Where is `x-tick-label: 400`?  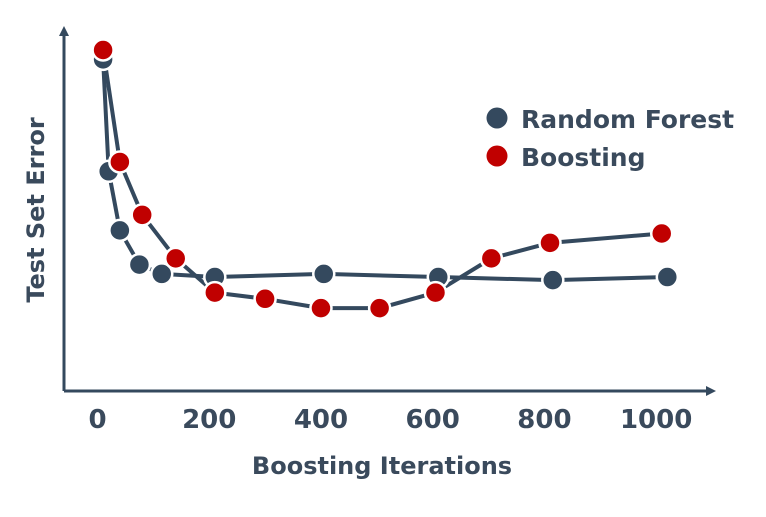
x-tick-label: 400 is located at coordinates (321, 420).